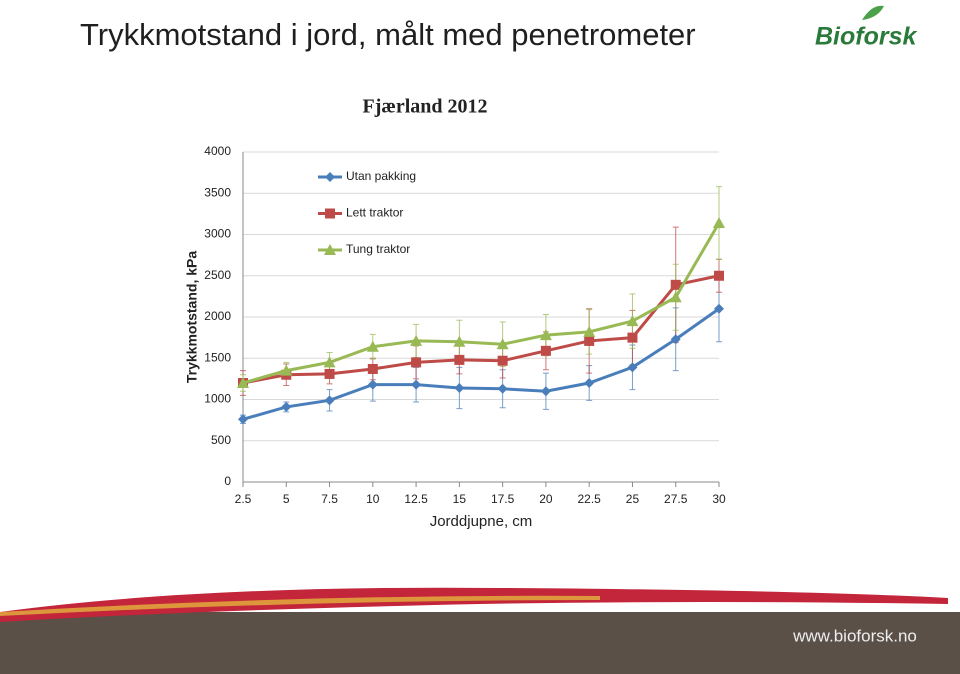 This screenshot has height=674, width=960. What do you see at coordinates (217, 316) in the screenshot?
I see `y-tick-label: 2000` at bounding box center [217, 316].